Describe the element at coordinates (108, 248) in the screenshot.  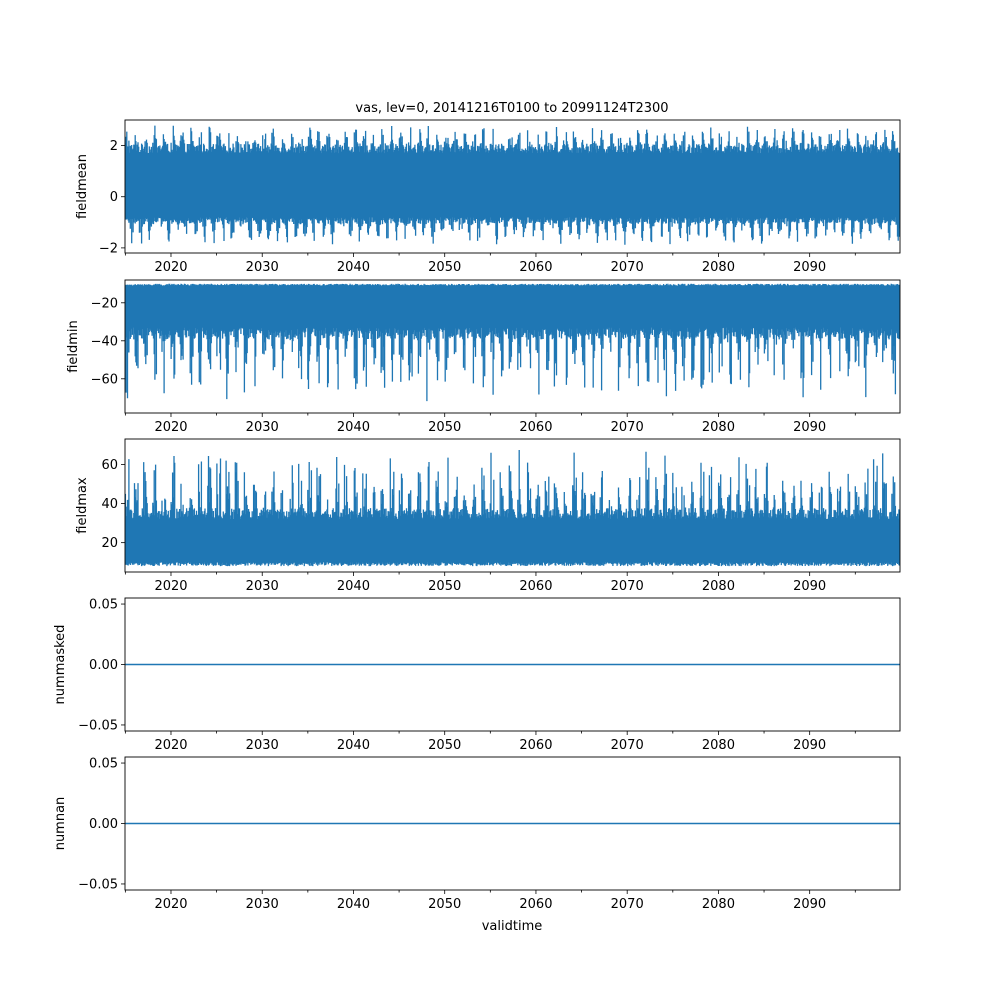
I see `y-tick-label: −2` at that location.